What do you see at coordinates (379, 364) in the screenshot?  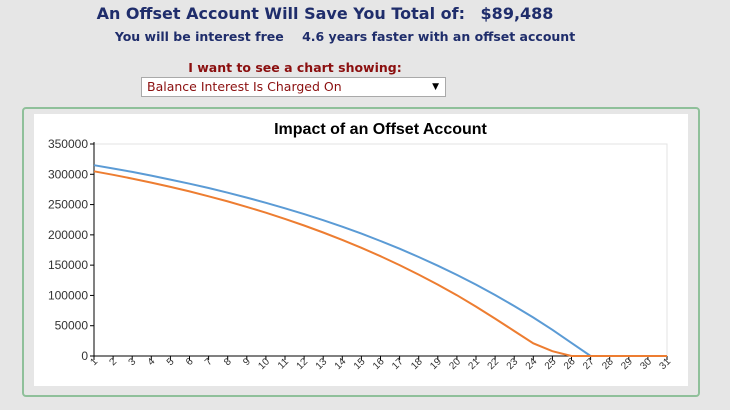 I see `x-tick-label: 16` at bounding box center [379, 364].